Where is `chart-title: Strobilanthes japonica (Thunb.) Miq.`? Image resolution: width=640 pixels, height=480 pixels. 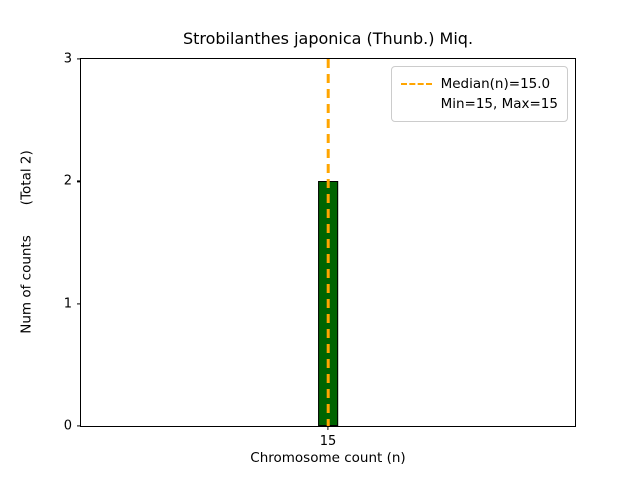
chart-title: Strobilanthes japonica (Thunb.) Miq. is located at coordinates (328, 38).